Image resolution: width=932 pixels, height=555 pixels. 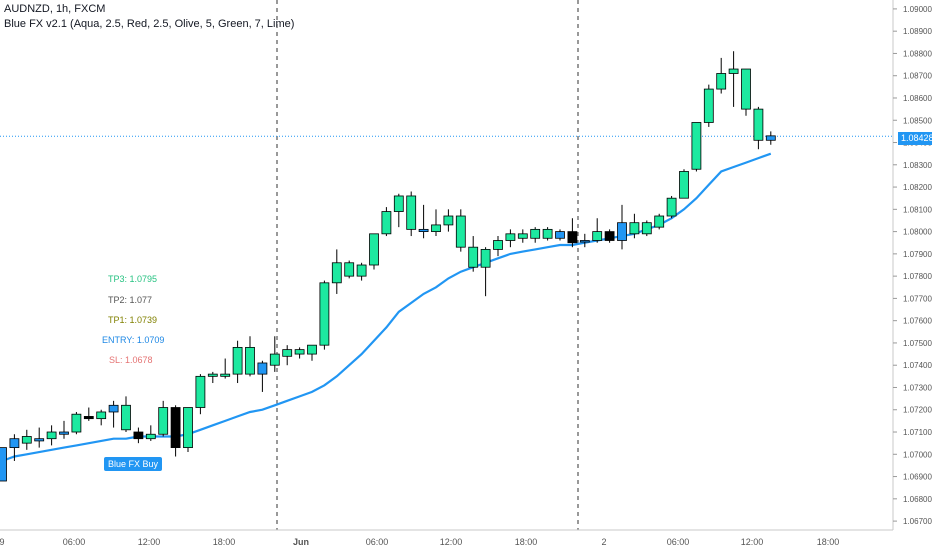 What do you see at coordinates (133, 464) in the screenshot?
I see `buy-signal-label: Blue FX Buy` at bounding box center [133, 464].